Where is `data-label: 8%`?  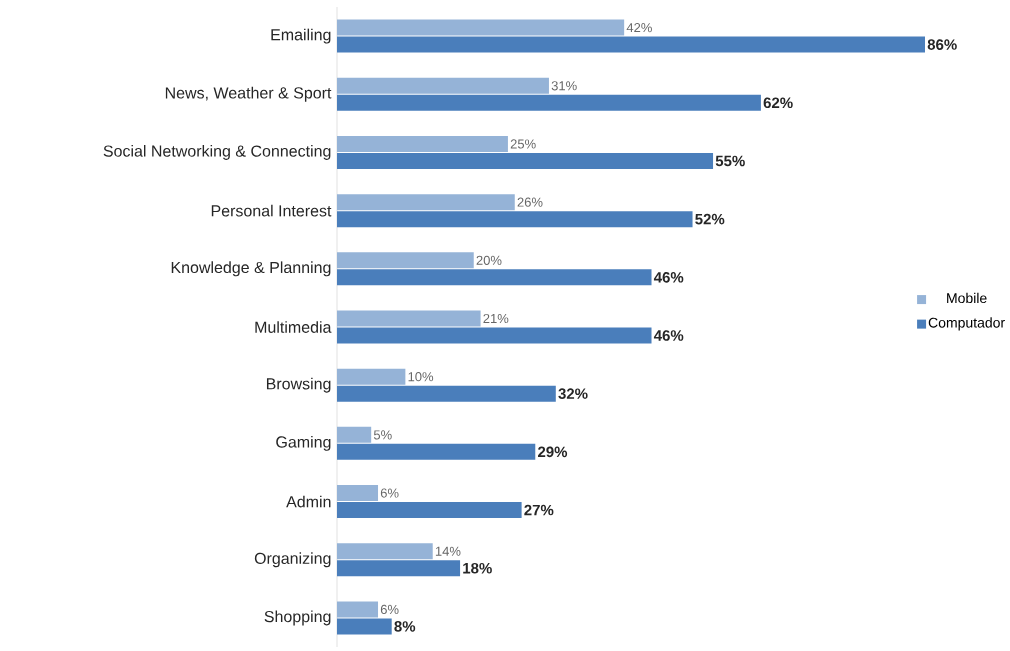
data-label: 8% is located at coordinates (405, 626).